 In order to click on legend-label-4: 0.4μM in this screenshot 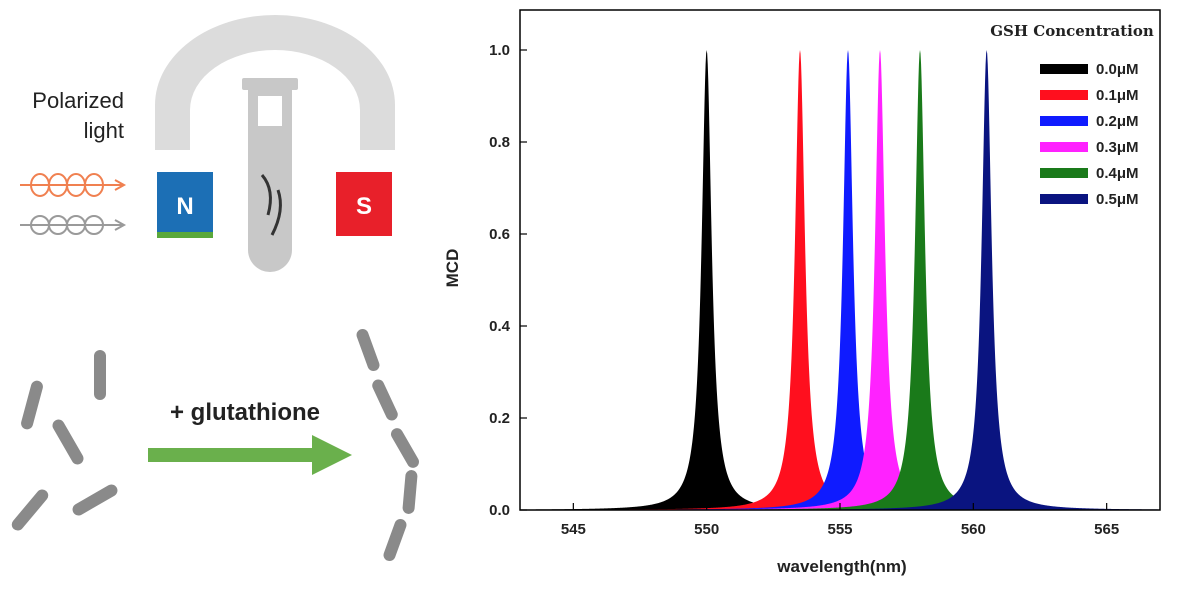, I will do `click(1117, 173)`.